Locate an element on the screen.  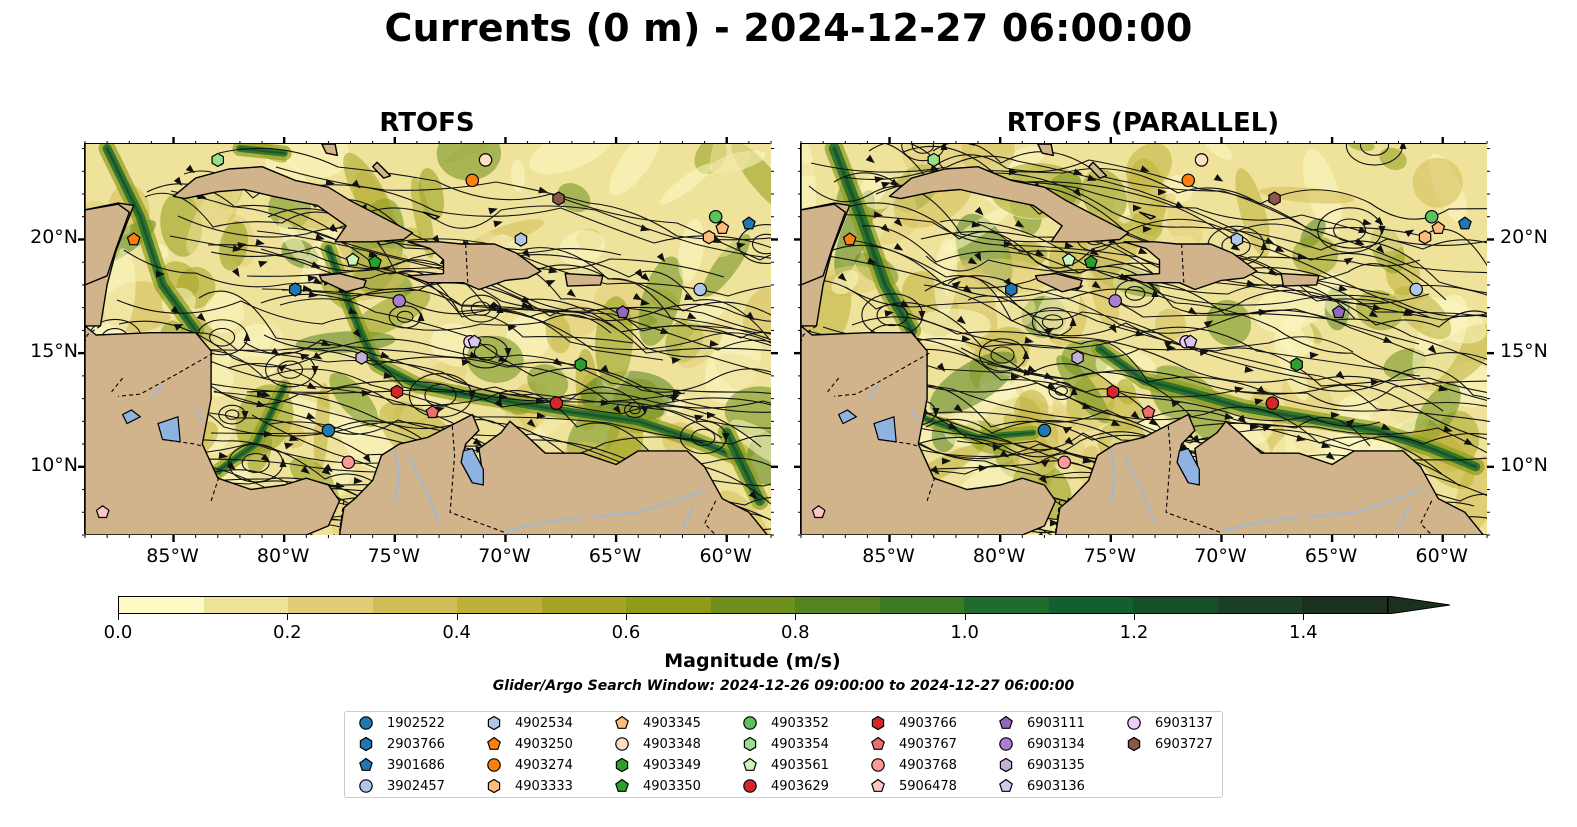
legend-item-4903349: 4903349 is located at coordinates (657, 765).